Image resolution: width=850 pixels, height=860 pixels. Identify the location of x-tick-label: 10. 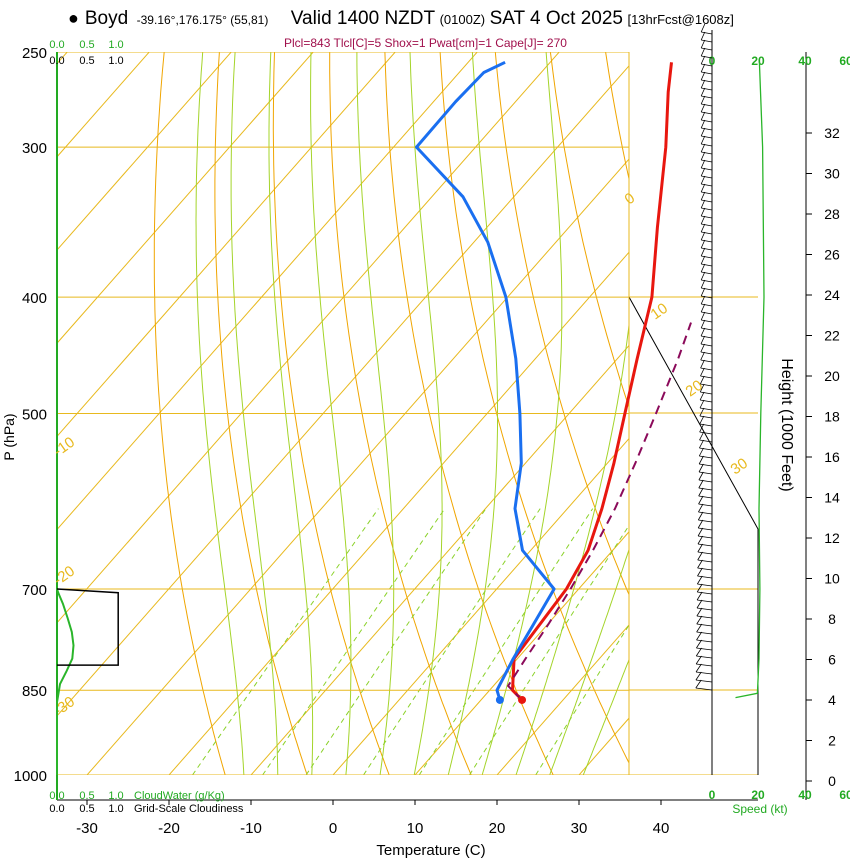
(415, 828).